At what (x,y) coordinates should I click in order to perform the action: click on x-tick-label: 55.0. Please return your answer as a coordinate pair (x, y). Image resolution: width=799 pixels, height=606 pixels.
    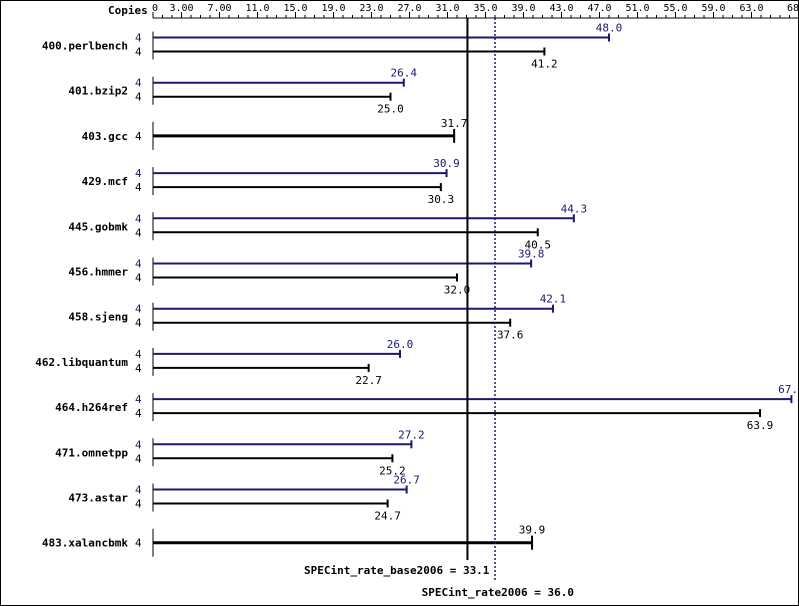
    Looking at the image, I should click on (675, 8).